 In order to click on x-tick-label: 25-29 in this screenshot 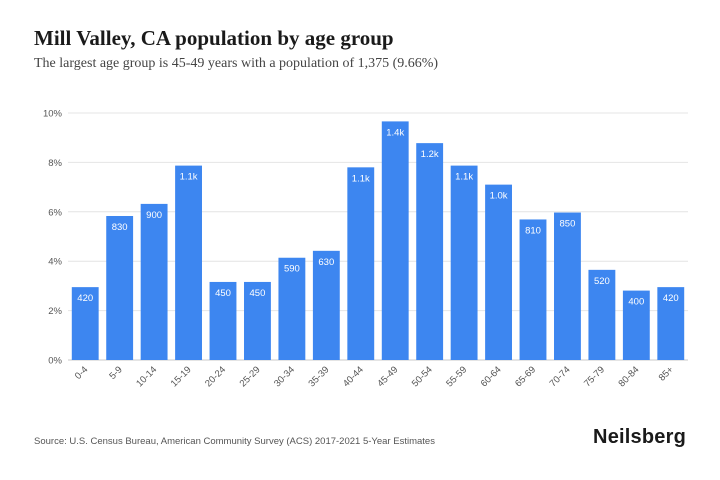, I will do `click(250, 376)`.